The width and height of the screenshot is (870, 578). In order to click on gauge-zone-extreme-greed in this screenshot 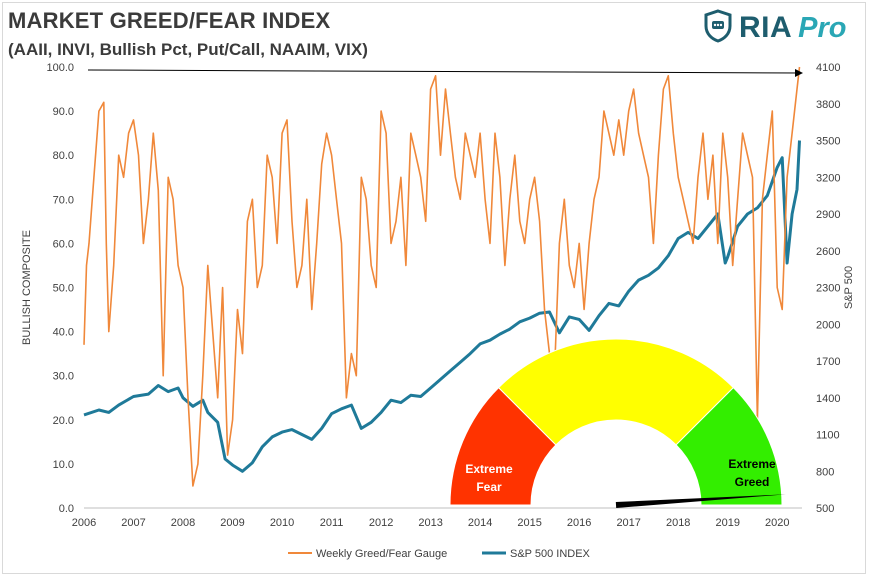, I will do `click(729, 446)`.